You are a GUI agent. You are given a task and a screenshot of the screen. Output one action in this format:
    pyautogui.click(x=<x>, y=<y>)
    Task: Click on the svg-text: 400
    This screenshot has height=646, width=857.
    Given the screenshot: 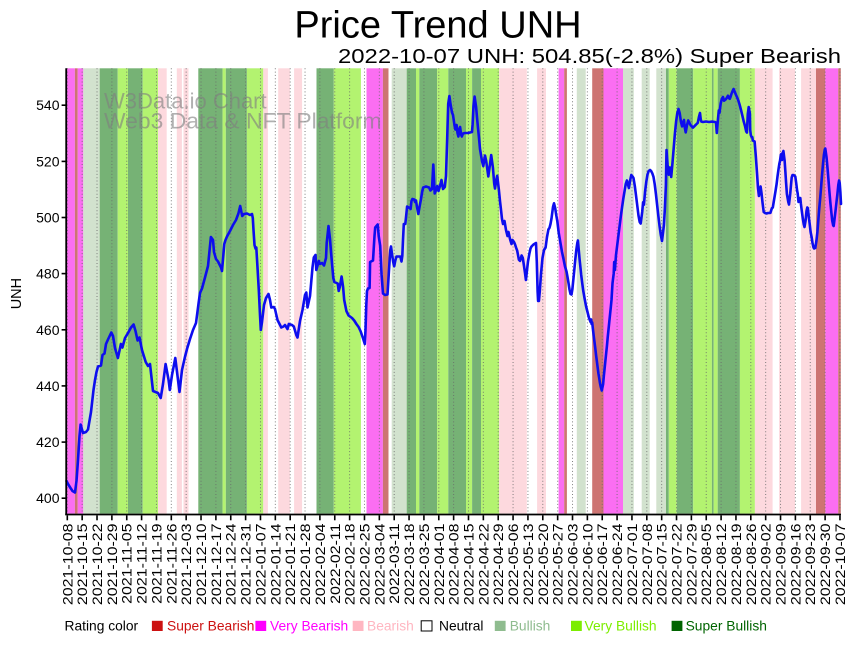 What is the action you would take?
    pyautogui.click(x=48, y=498)
    